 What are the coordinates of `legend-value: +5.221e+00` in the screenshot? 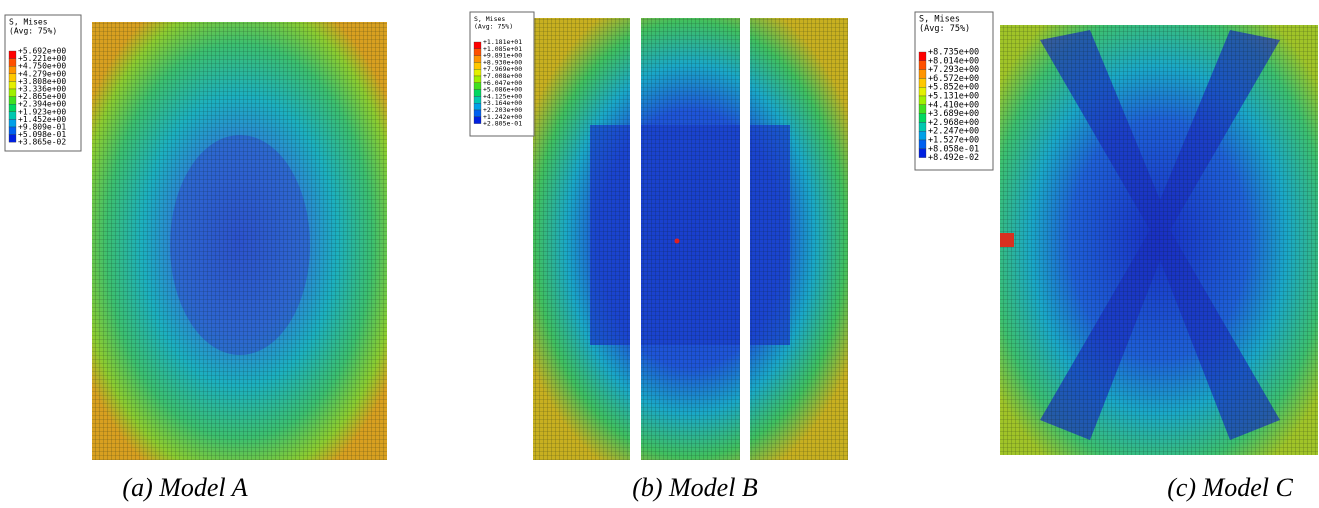 It's located at (42, 58).